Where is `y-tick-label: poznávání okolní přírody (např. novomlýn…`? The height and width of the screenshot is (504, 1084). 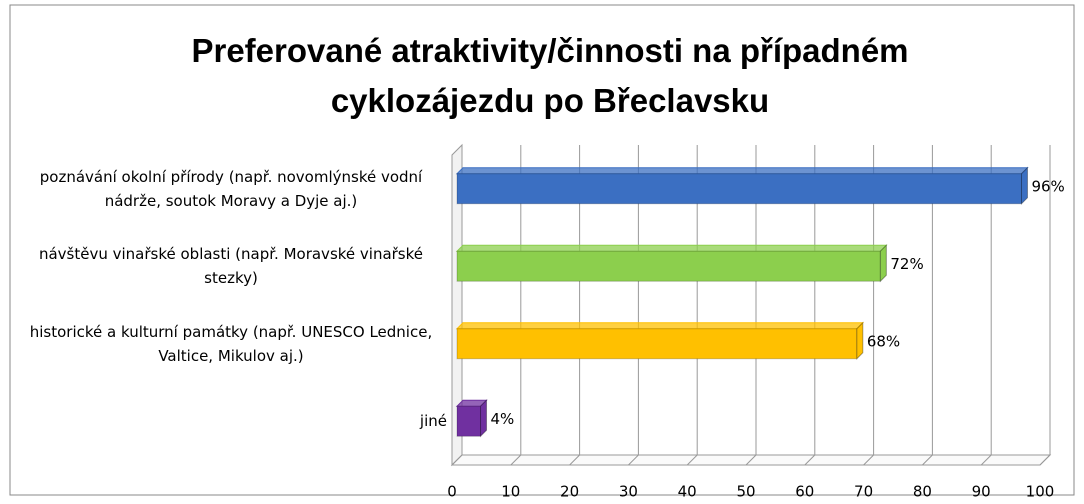
y-tick-label: poznávání okolní přírody (např. novomlýn… is located at coordinates (231, 188).